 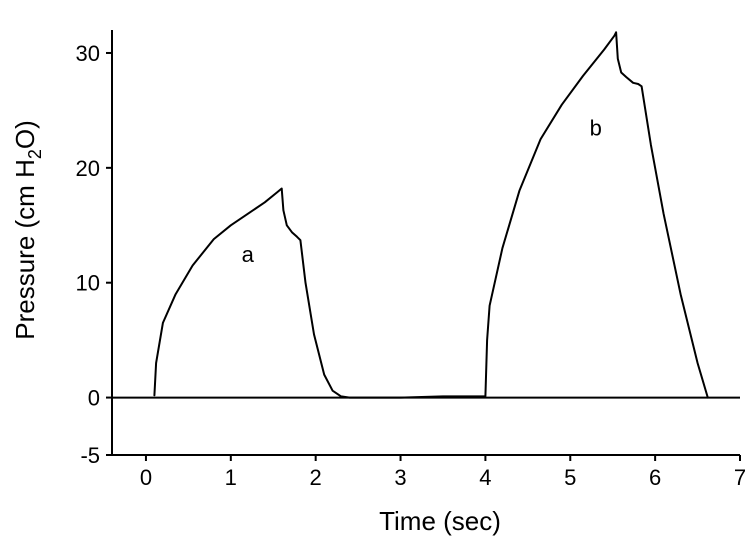 I want to click on x-tick-label: 2, so click(x=316, y=477).